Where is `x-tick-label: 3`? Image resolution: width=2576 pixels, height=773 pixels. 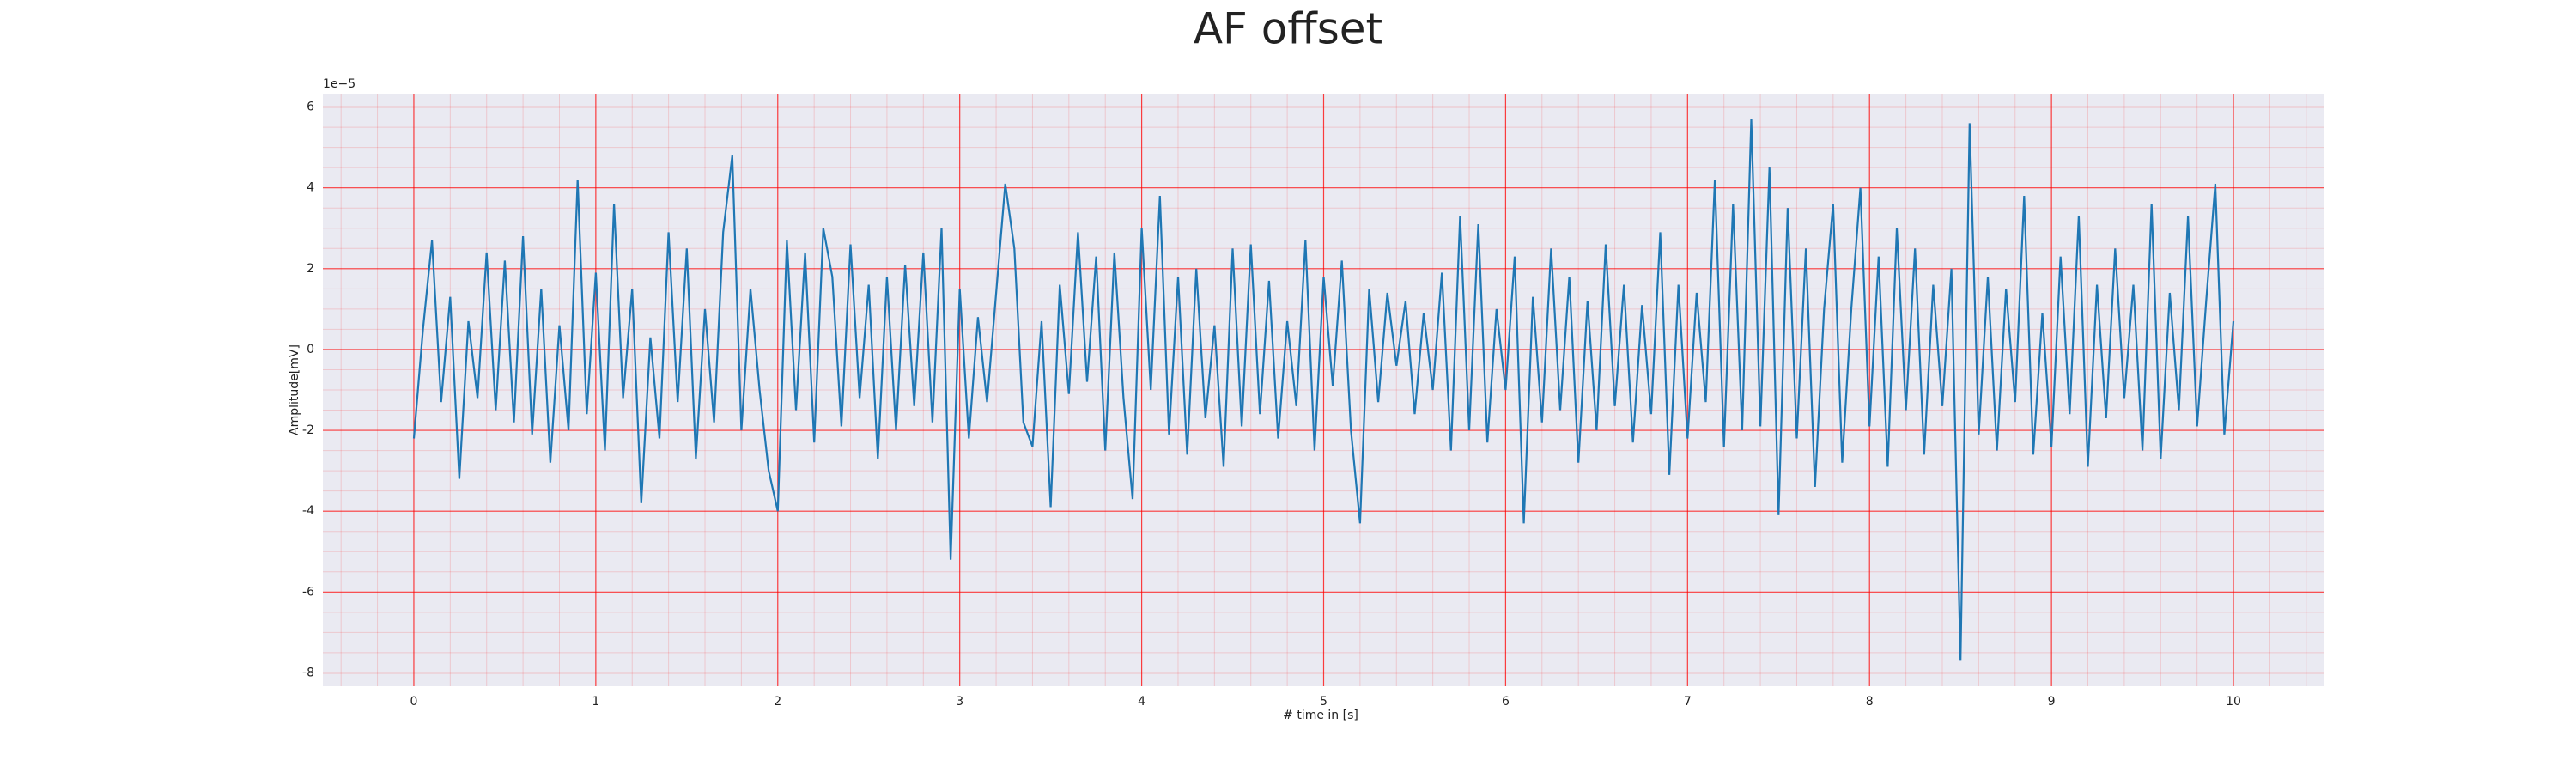
x-tick-label: 3 is located at coordinates (959, 702).